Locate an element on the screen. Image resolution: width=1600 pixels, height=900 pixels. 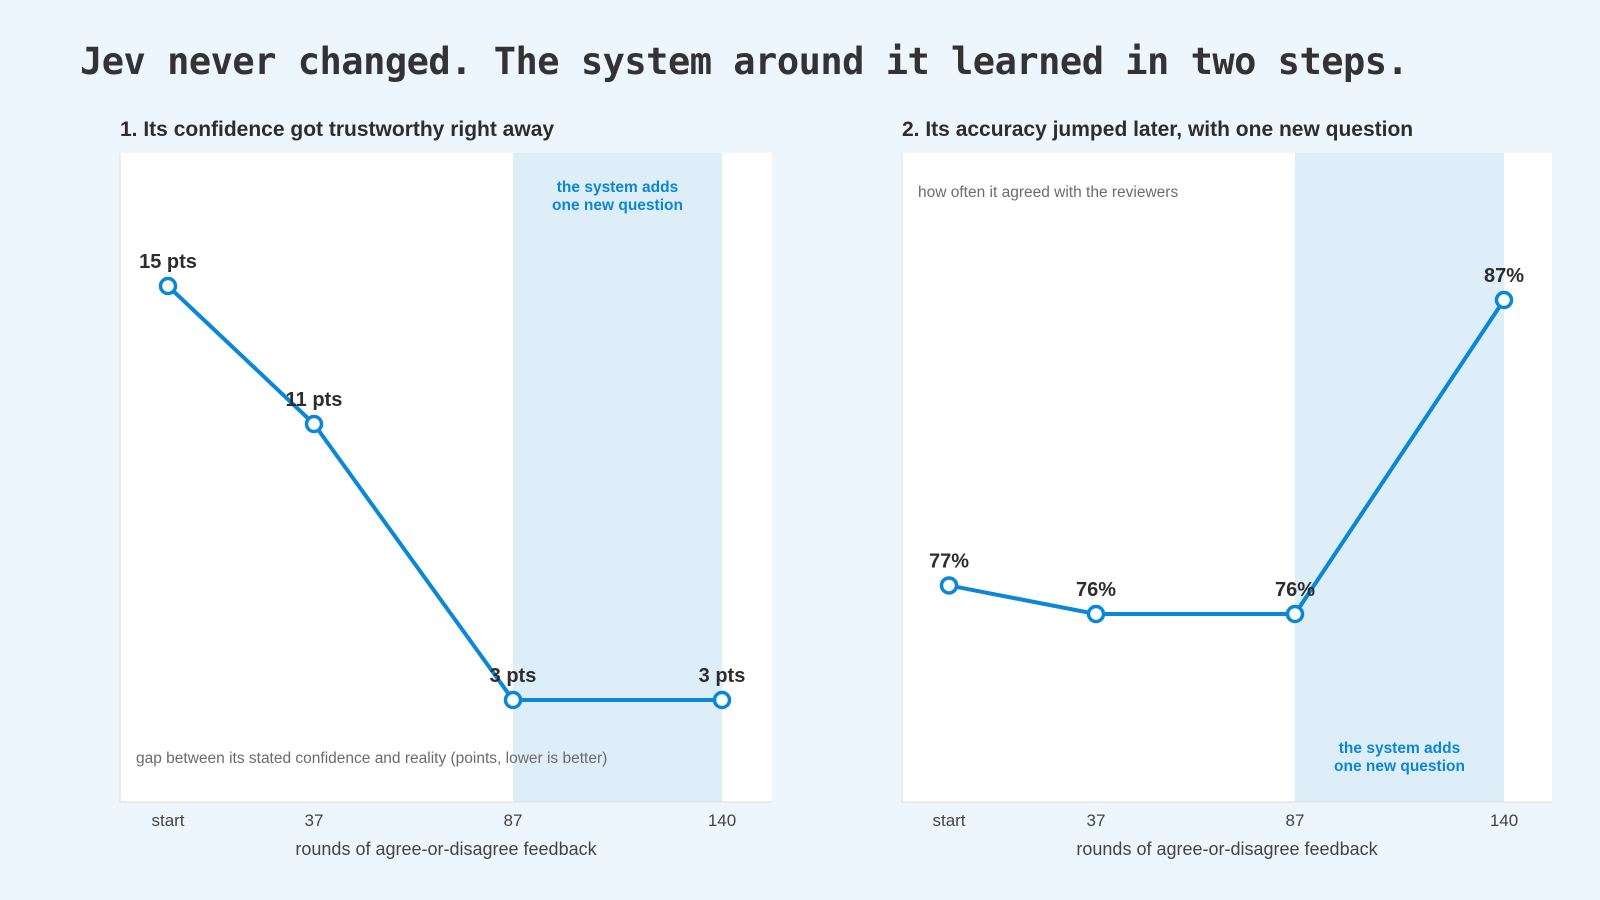
data-label: 87% is located at coordinates (1504, 276).